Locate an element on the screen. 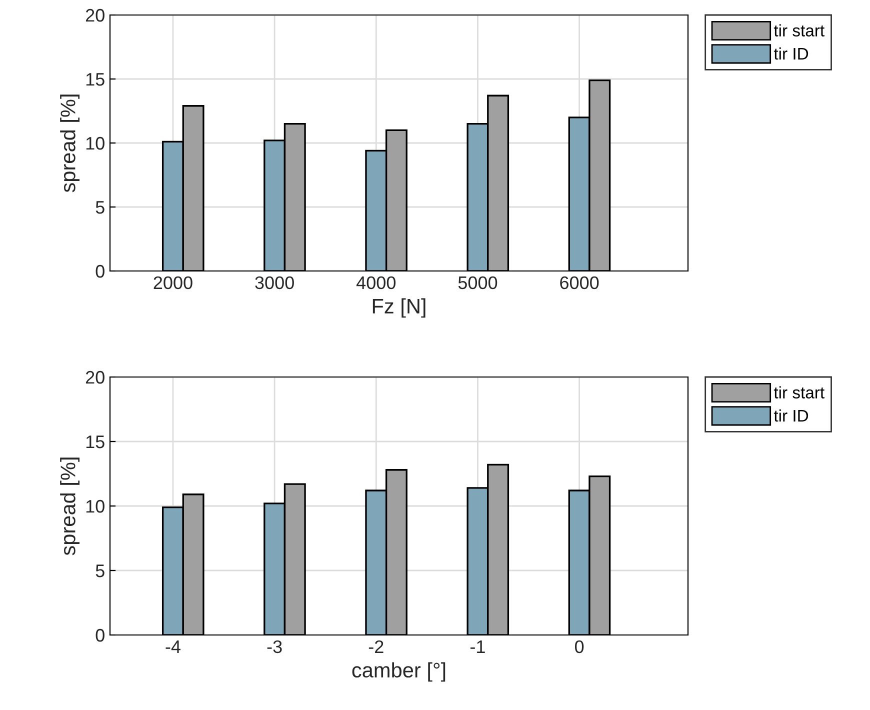 The height and width of the screenshot is (710, 870). x-tick-label: 3000 is located at coordinates (274, 283).